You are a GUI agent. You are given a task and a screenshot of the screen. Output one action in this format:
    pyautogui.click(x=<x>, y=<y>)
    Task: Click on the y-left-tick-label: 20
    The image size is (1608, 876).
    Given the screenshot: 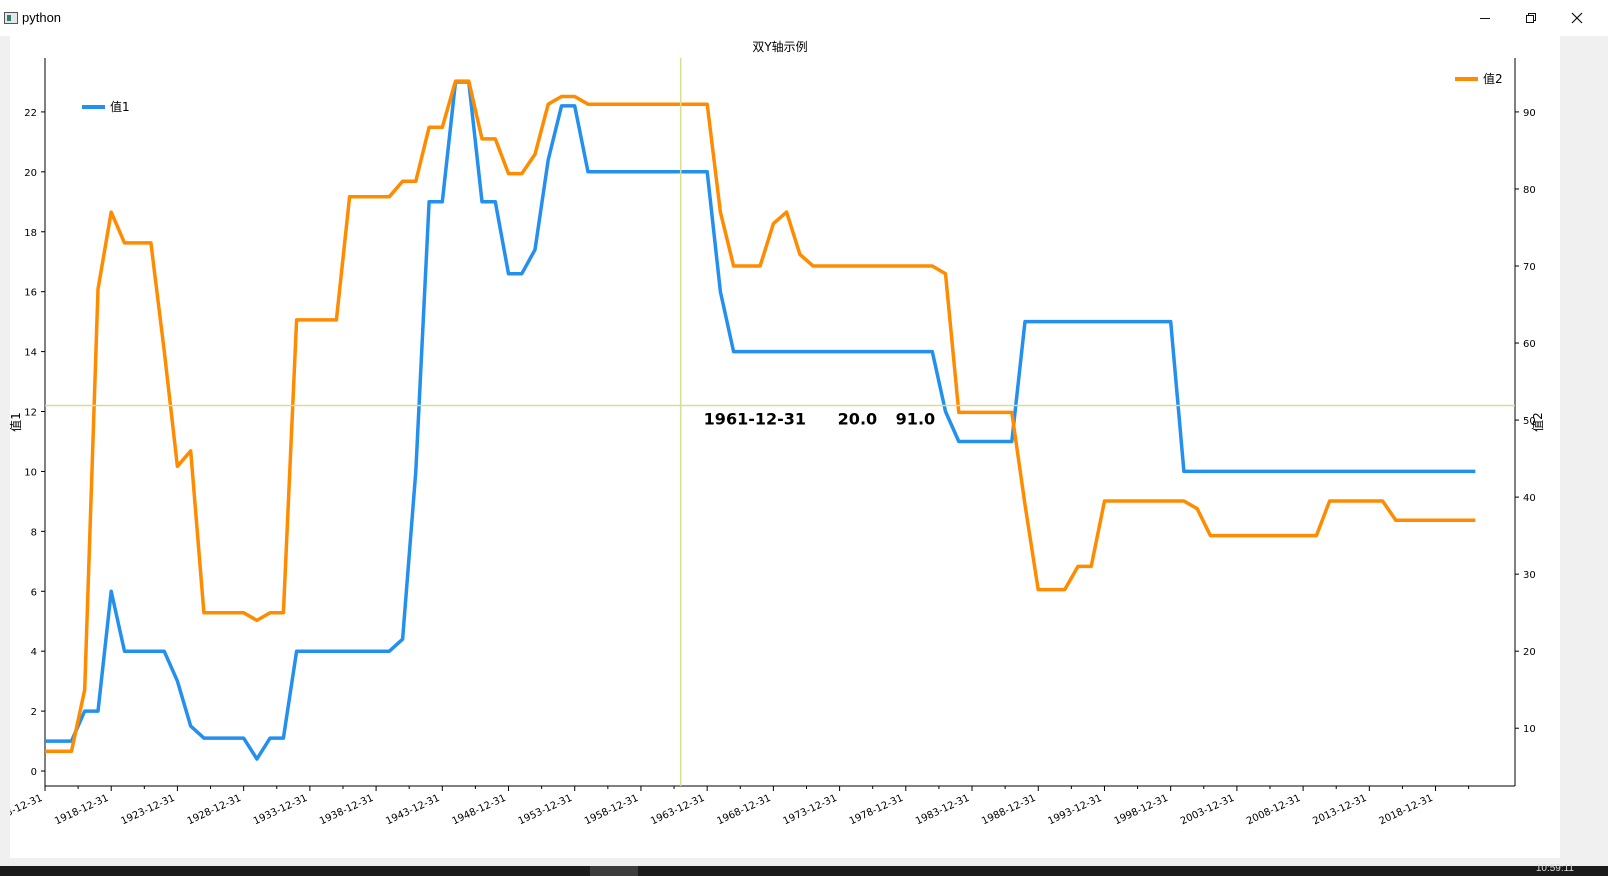 What is the action you would take?
    pyautogui.click(x=30, y=173)
    